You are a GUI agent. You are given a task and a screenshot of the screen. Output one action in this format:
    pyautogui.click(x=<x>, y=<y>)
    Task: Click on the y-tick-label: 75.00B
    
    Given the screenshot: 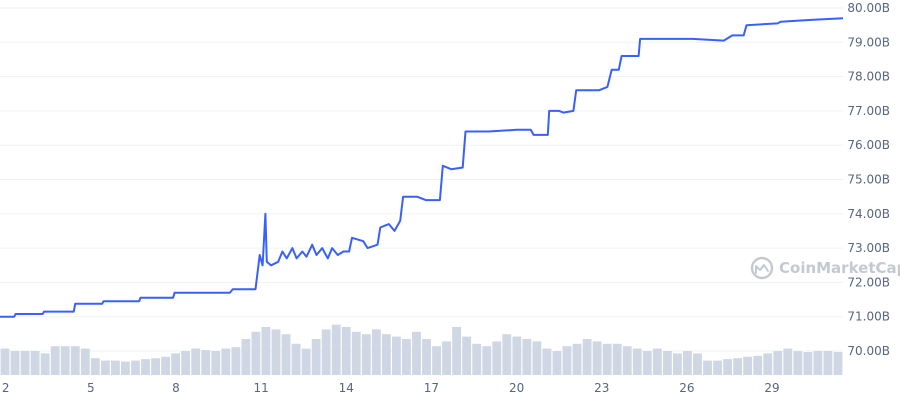 What is the action you would take?
    pyautogui.click(x=868, y=180)
    